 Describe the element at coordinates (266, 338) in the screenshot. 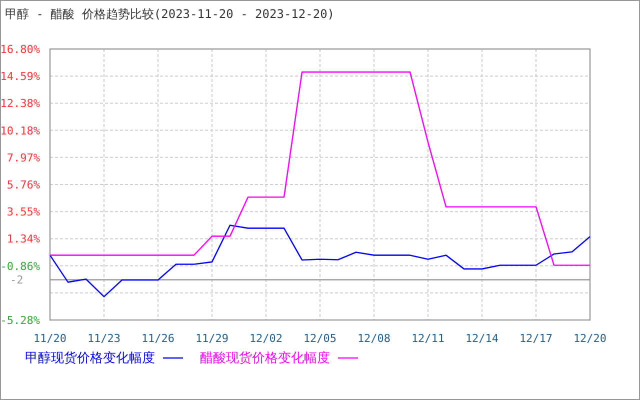

I see `x-tick-label: 12/02` at that location.